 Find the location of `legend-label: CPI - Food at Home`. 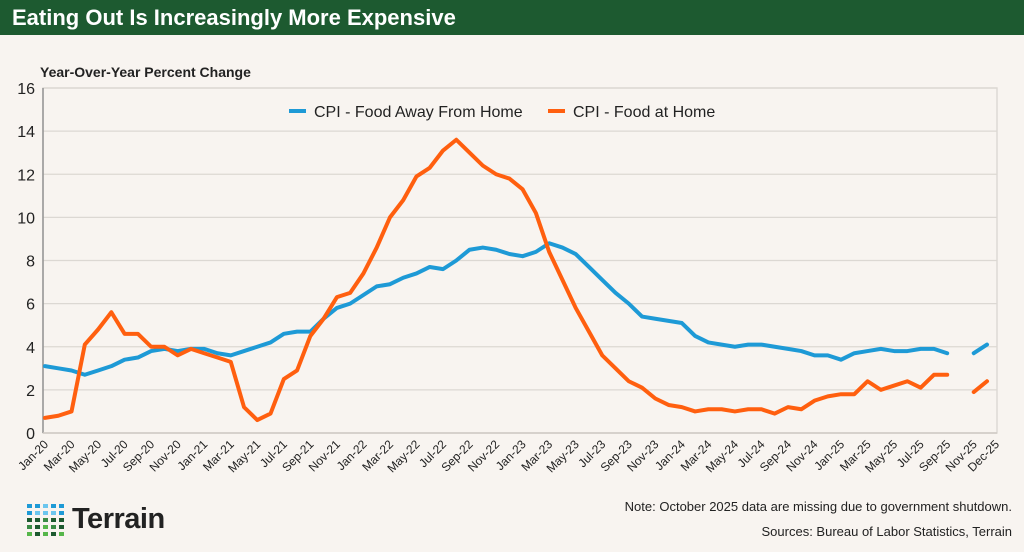

legend-label: CPI - Food at Home is located at coordinates (644, 112).